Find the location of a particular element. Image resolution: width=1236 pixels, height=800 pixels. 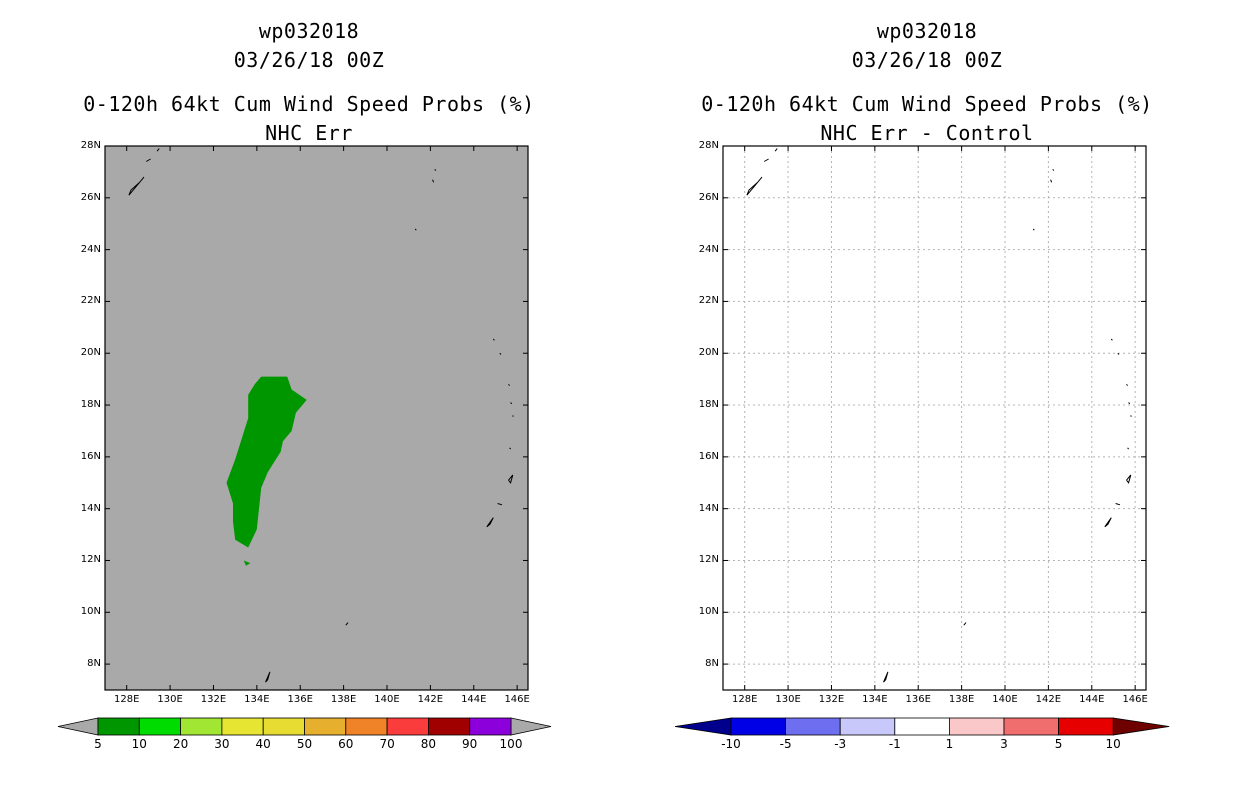

y-tick-label: 18N is located at coordinates (90, 405).